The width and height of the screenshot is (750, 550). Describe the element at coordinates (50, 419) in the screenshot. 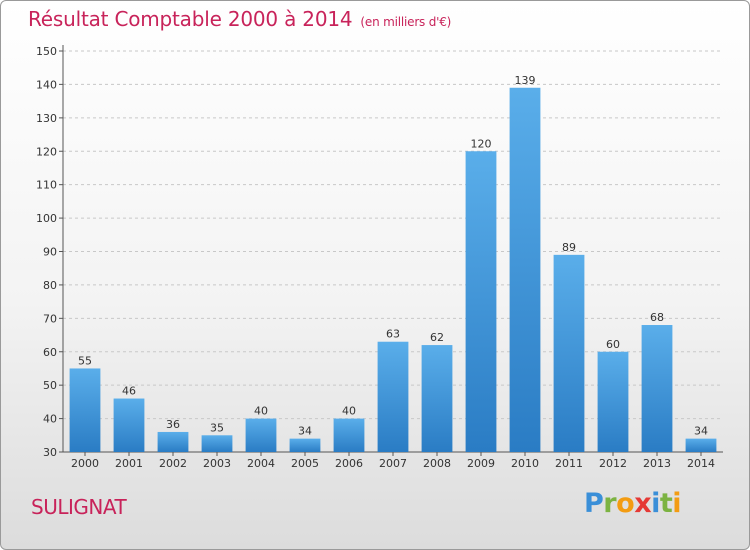

I see `y-tick-label: 40` at that location.